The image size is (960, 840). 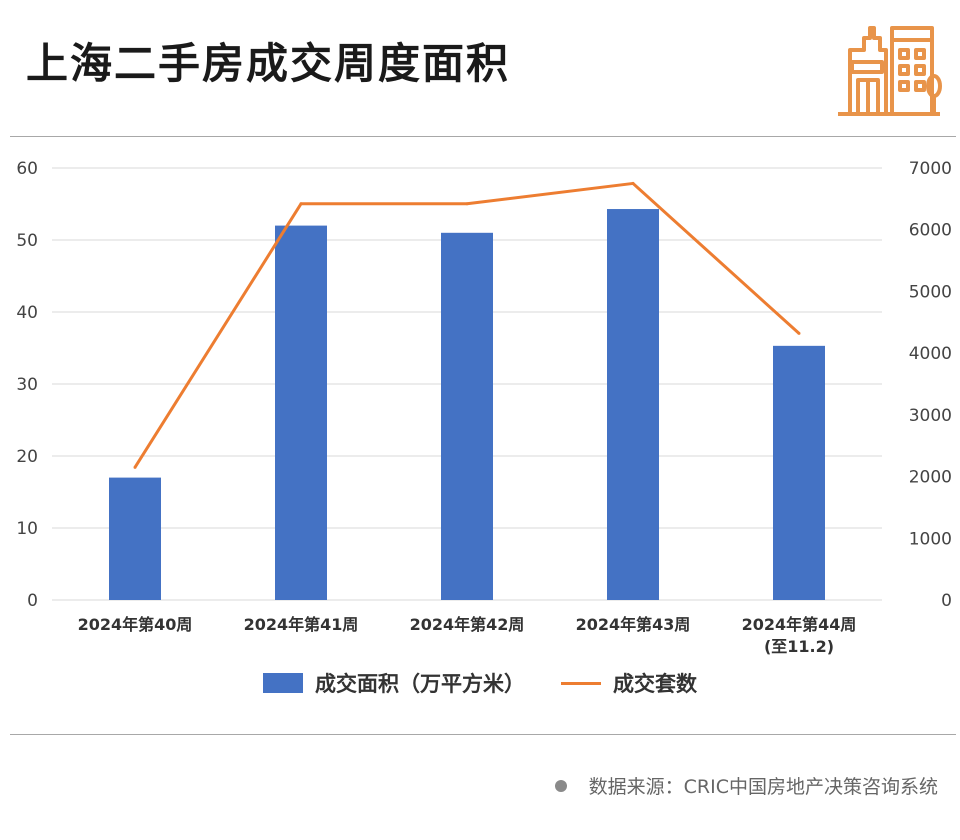 I want to click on y-right-tick-label: 0, so click(x=946, y=601).